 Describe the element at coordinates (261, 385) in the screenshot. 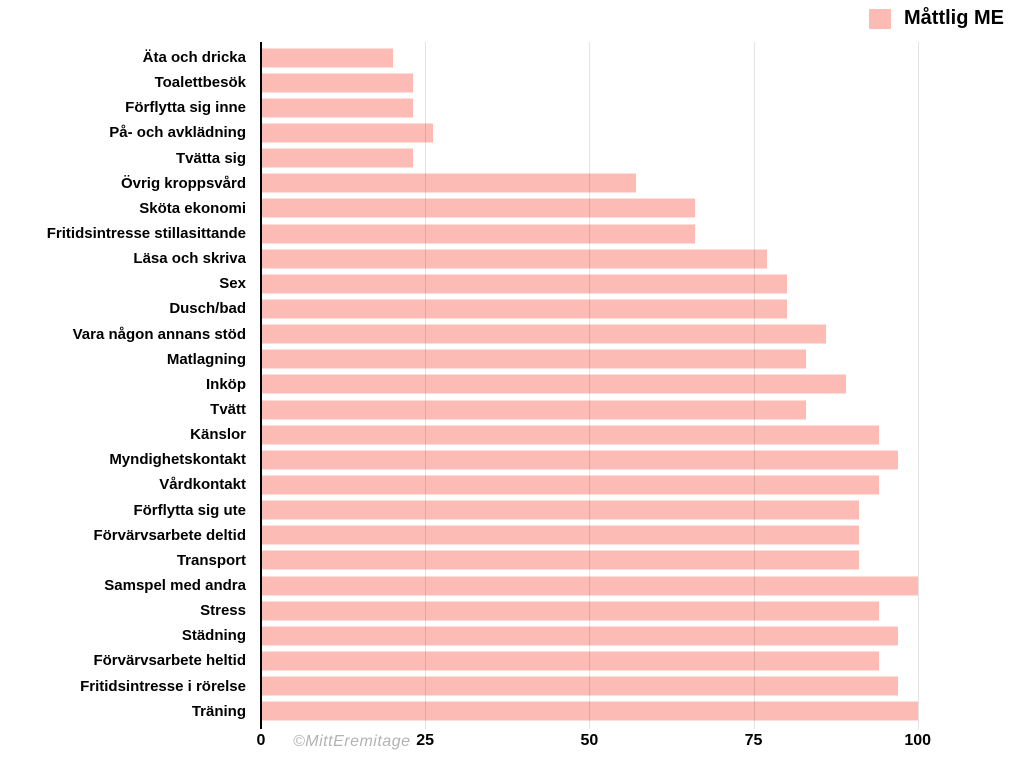

I see `y-axis-line` at that location.